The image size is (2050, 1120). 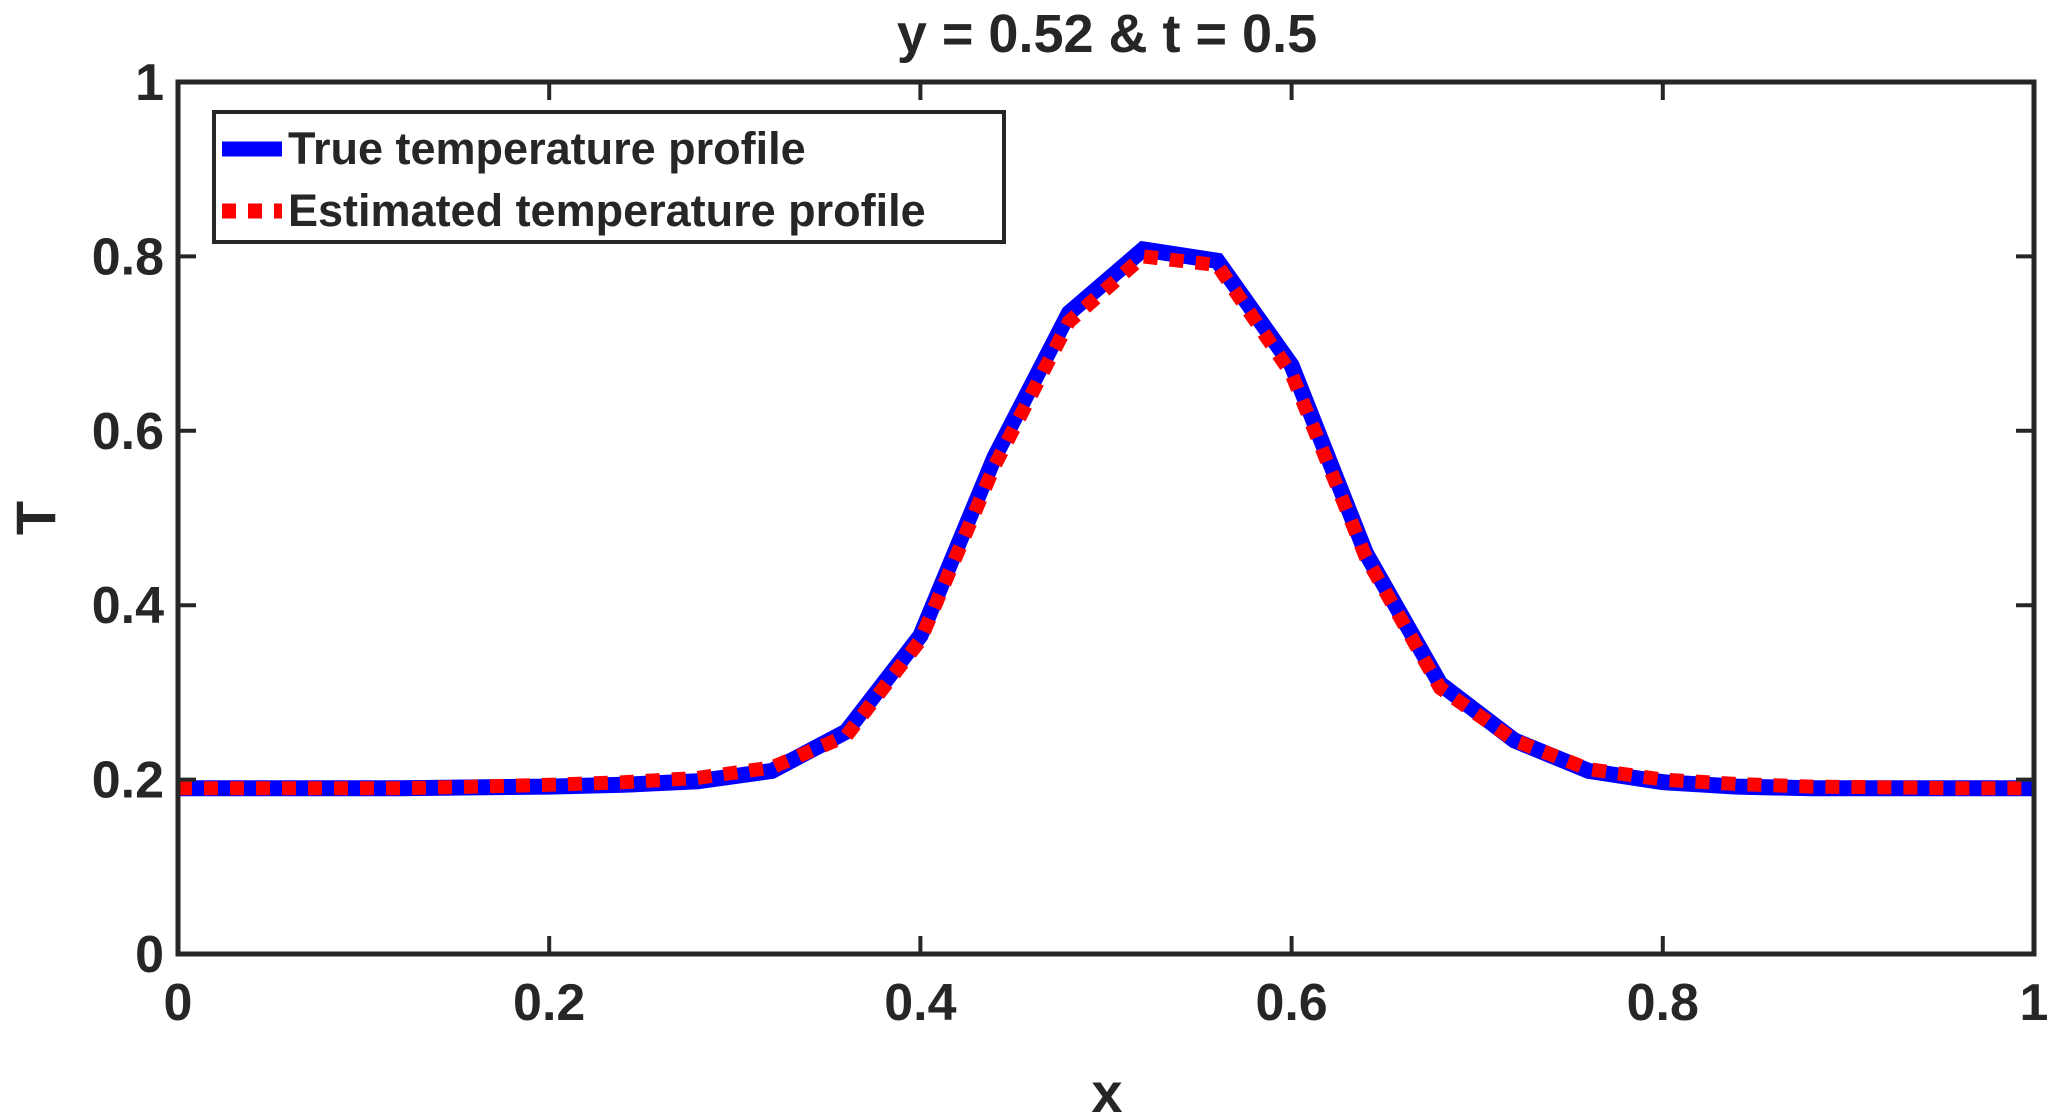 I want to click on x-tick-label: 0.2, so click(x=549, y=1003).